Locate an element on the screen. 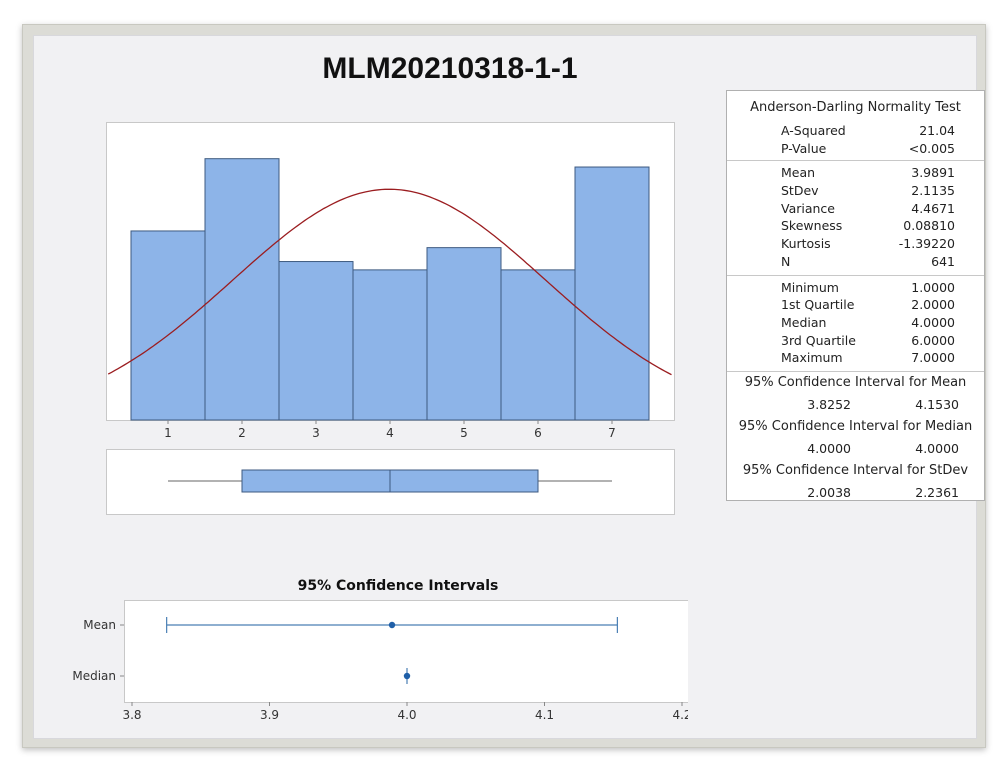 The width and height of the screenshot is (1008, 774). ci-median-title: 95% Confidence Interval for Median is located at coordinates (855, 426).